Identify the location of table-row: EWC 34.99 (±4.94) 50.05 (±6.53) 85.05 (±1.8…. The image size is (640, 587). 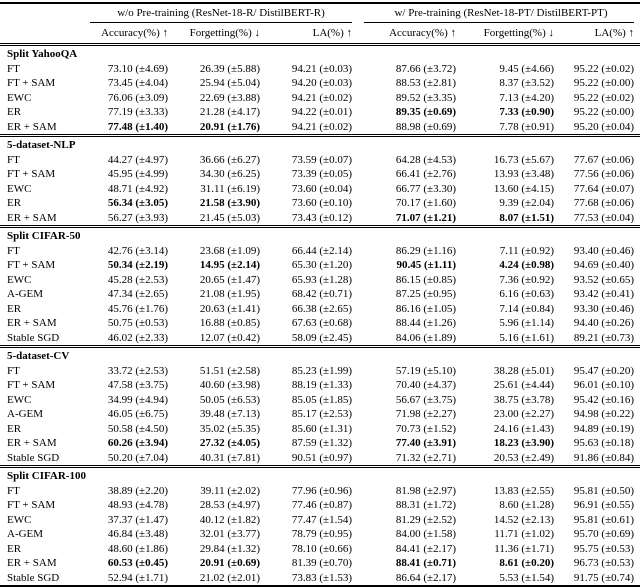
(320, 400).